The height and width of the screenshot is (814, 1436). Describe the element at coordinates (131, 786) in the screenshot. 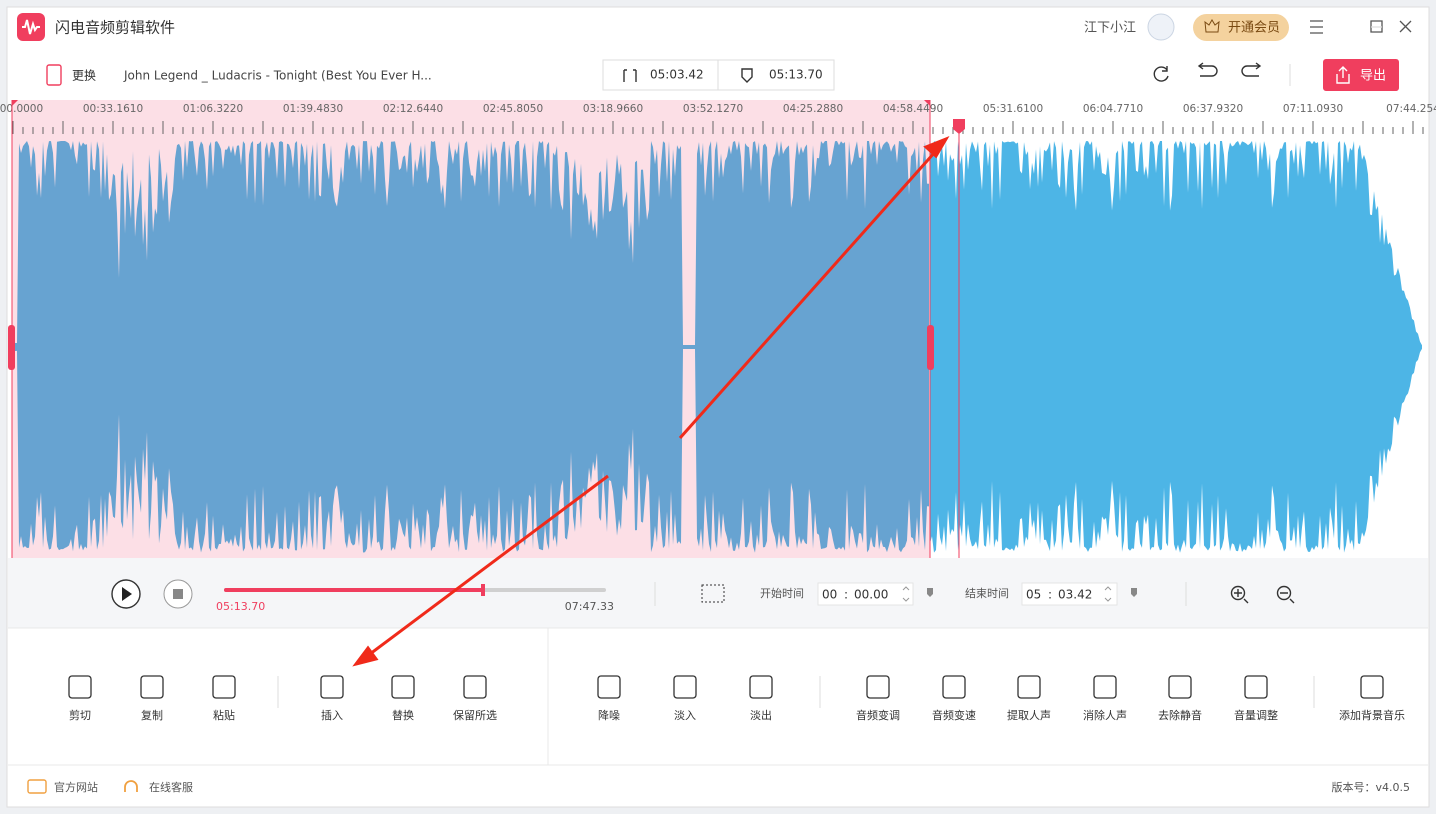

I see `support-icon` at that location.